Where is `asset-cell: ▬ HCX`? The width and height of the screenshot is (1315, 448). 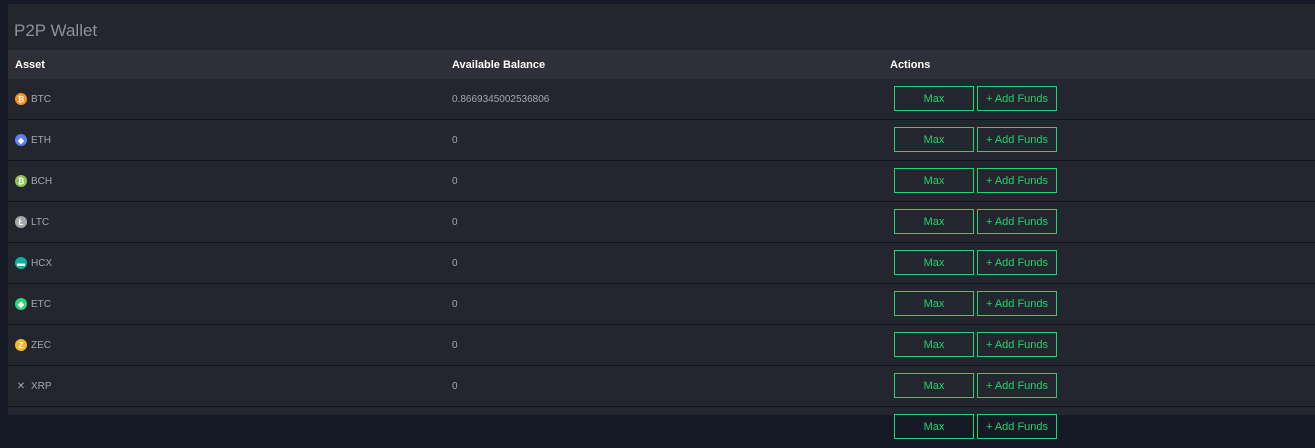 asset-cell: ▬ HCX is located at coordinates (33, 263).